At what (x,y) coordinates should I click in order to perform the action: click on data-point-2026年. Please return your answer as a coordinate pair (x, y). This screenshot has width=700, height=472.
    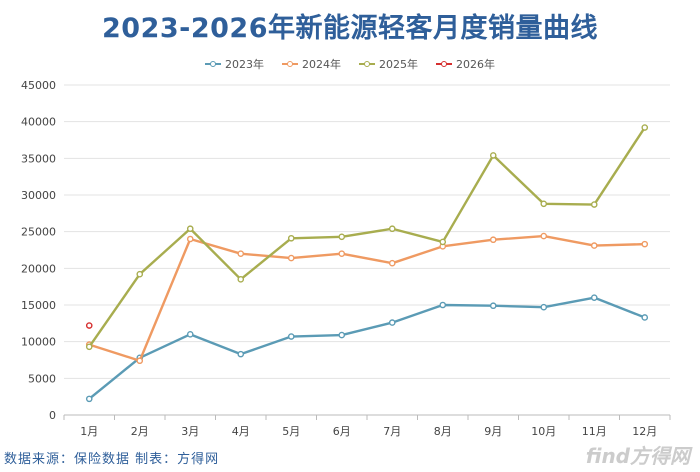
    Looking at the image, I should click on (89, 325).